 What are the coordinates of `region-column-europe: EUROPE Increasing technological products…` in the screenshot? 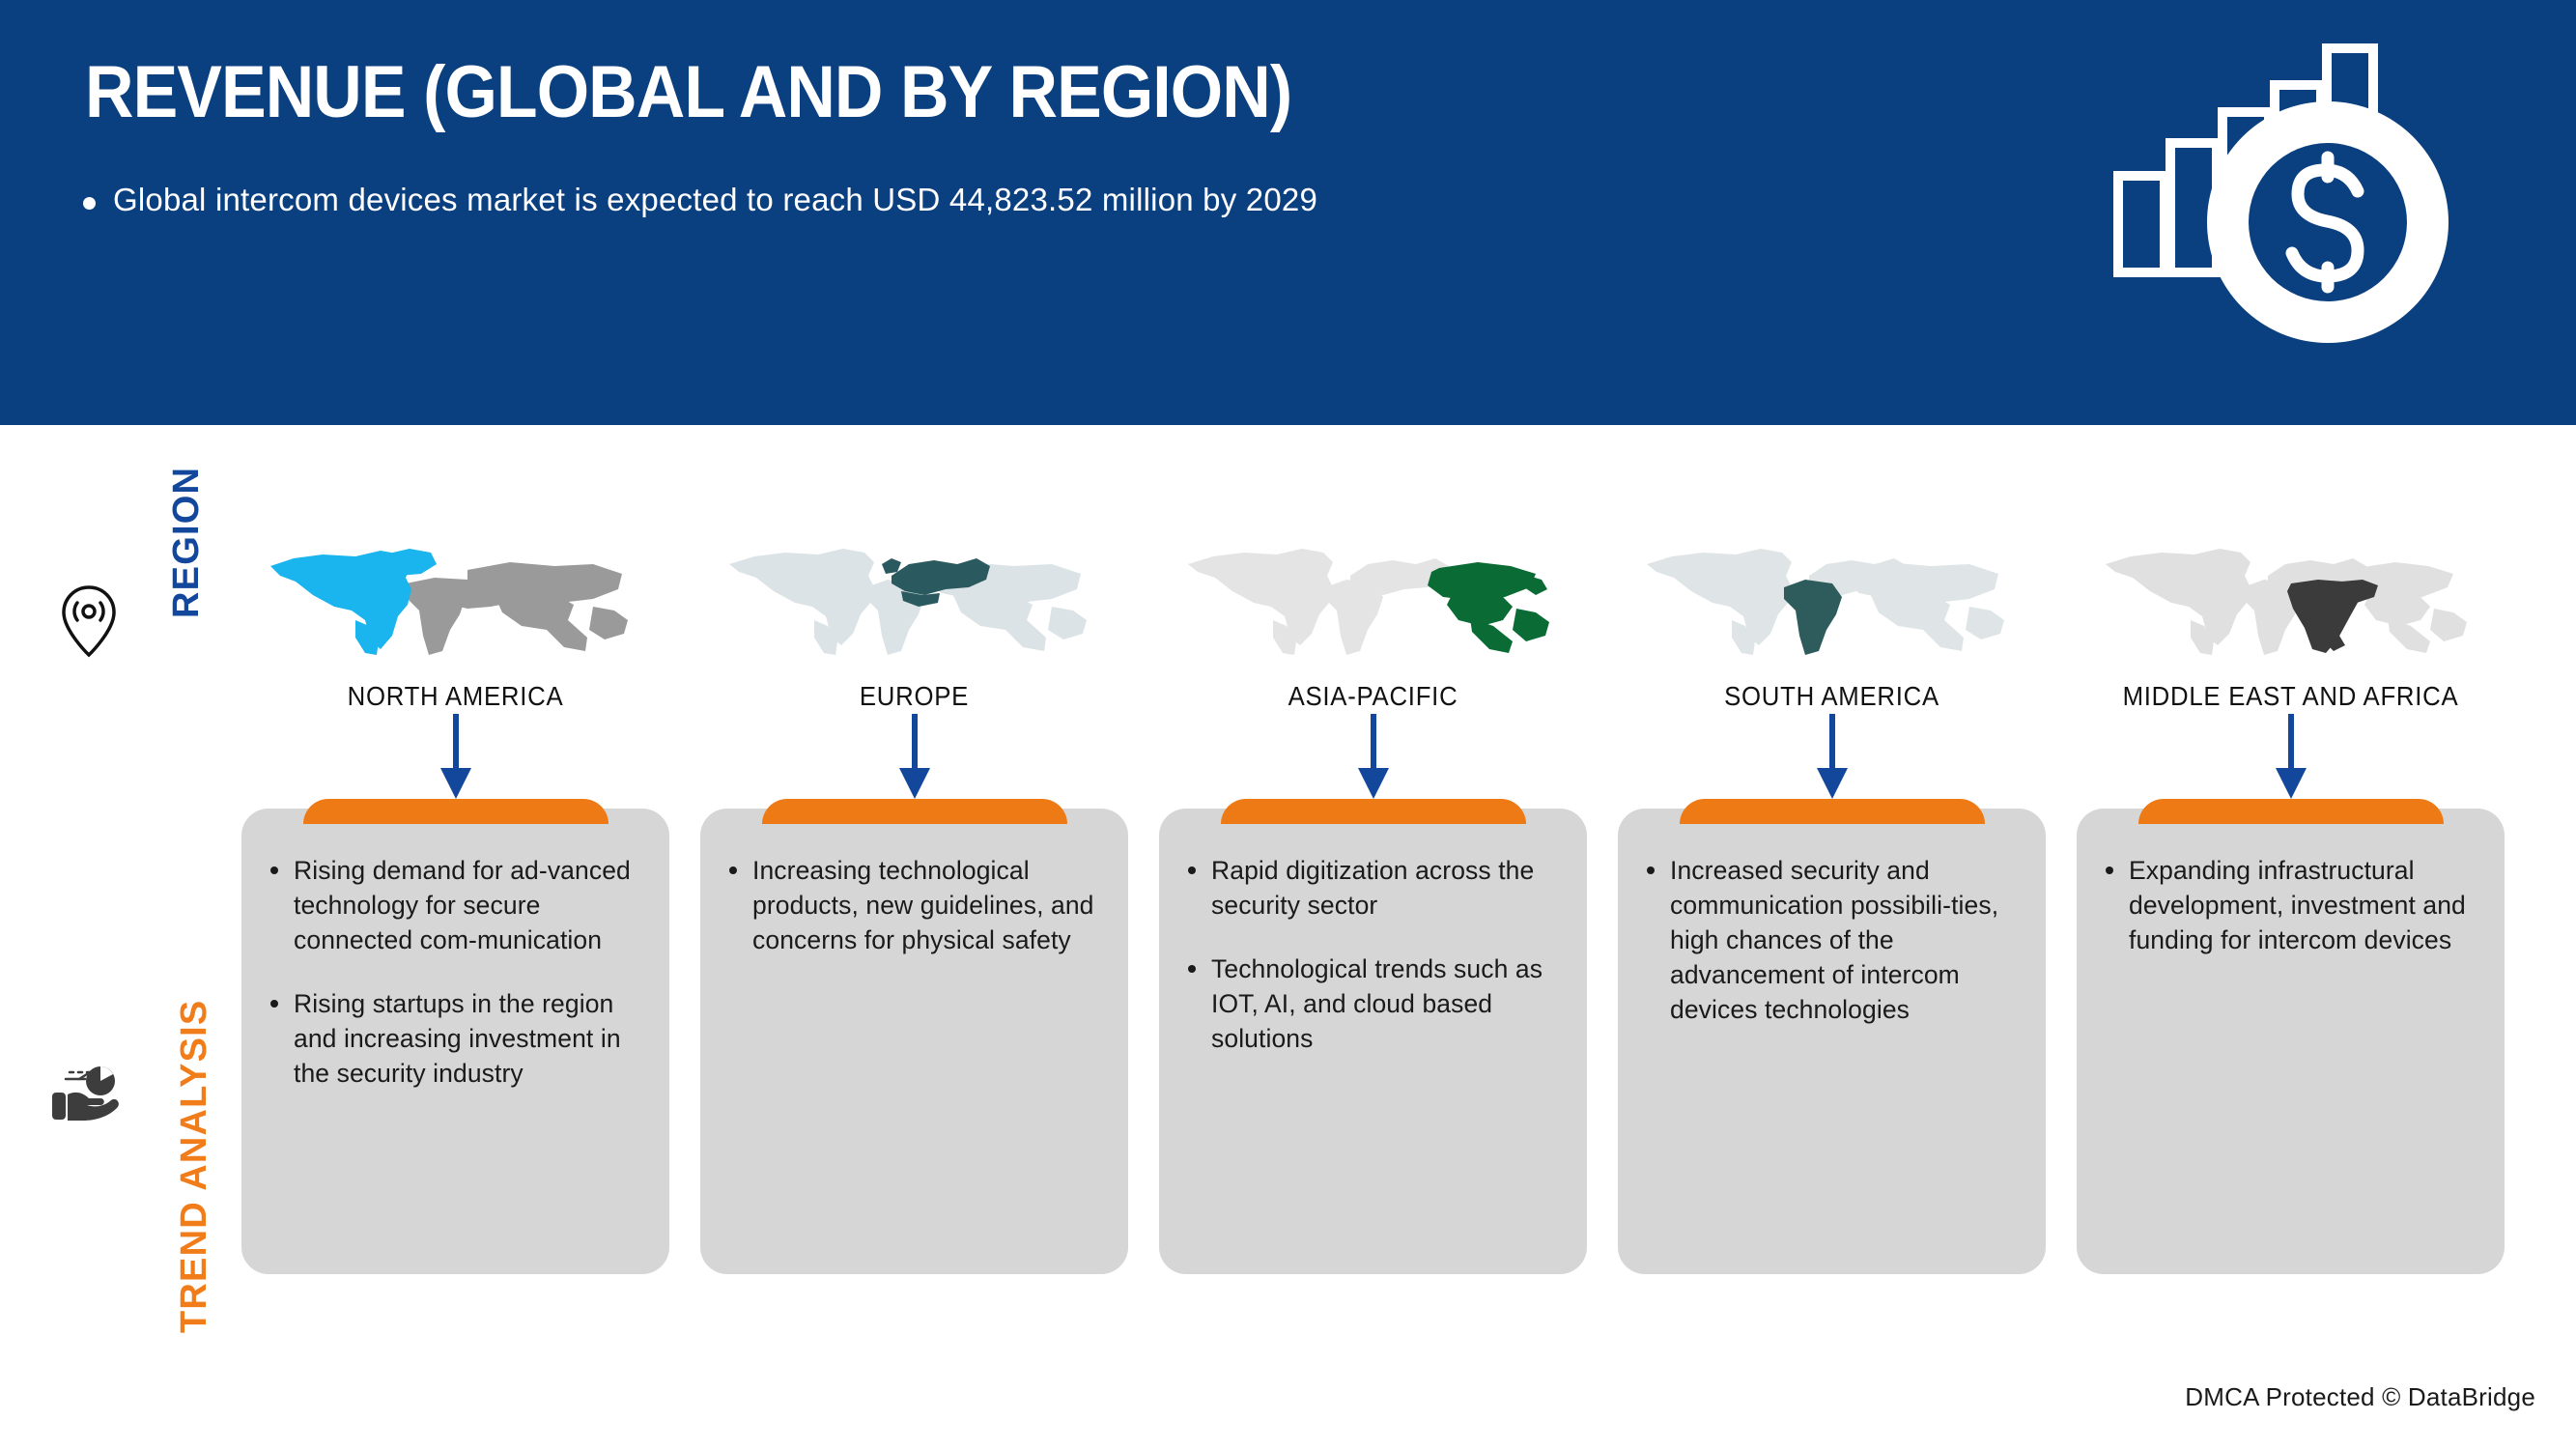 It's located at (914, 937).